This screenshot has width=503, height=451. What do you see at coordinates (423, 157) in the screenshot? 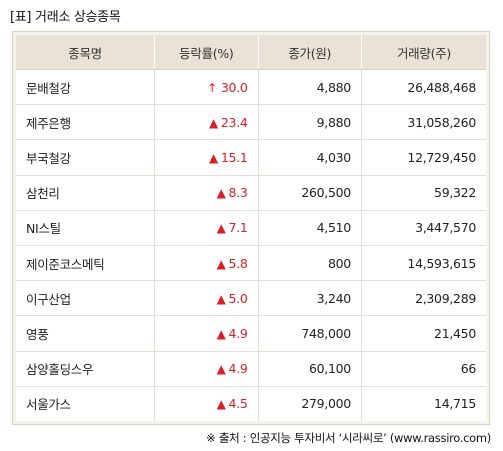
I see `trade-volume: 12,729,450` at bounding box center [423, 157].